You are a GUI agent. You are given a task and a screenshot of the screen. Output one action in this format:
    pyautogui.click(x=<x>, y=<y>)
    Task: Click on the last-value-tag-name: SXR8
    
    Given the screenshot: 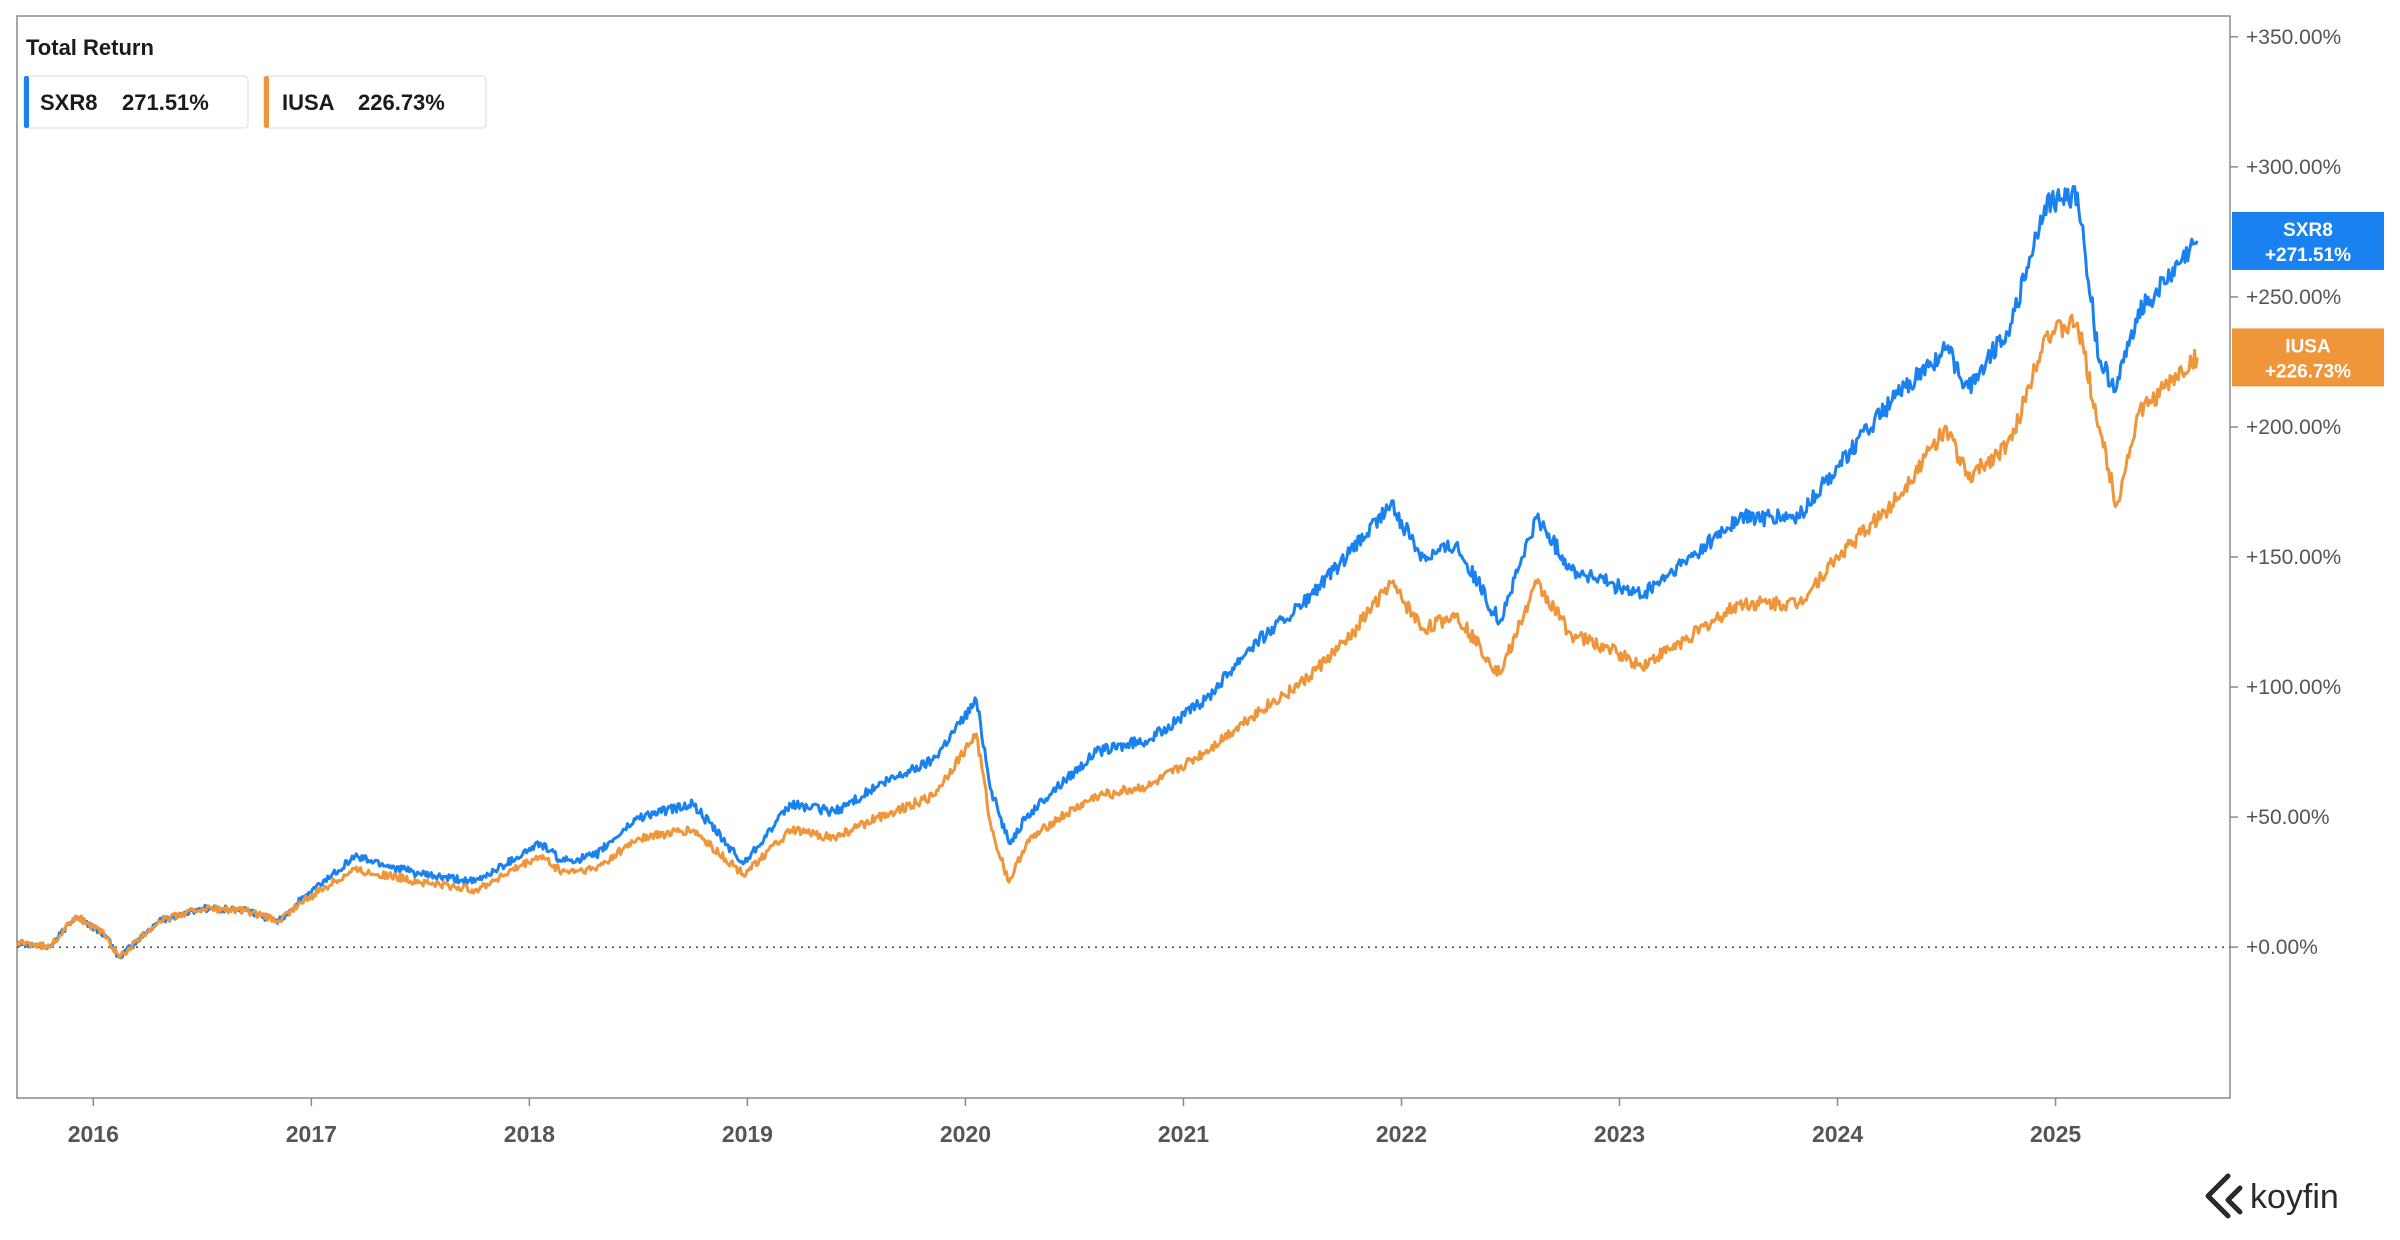 What is the action you would take?
    pyautogui.click(x=2308, y=230)
    